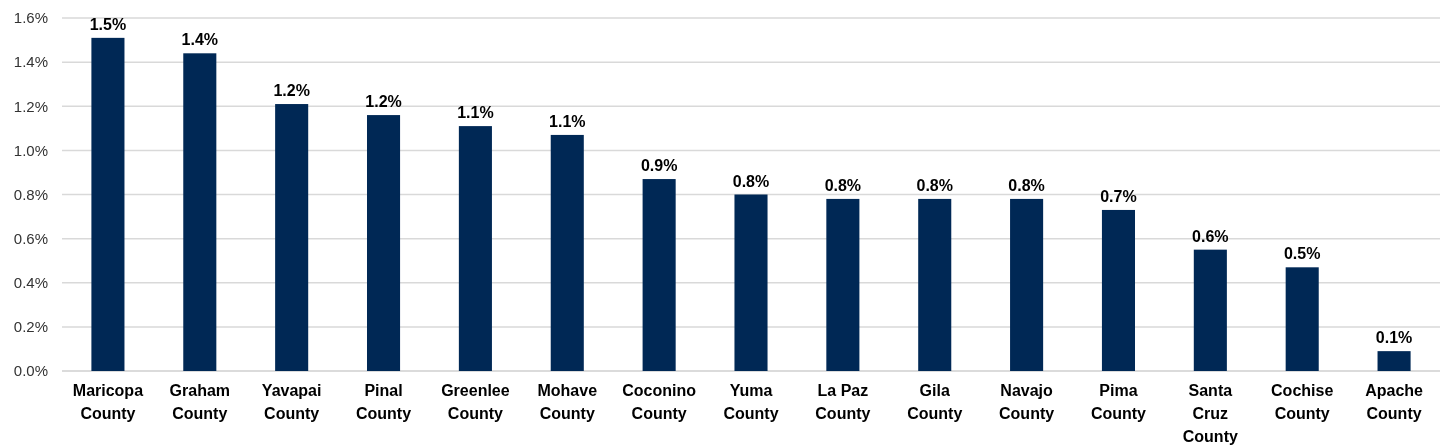 The width and height of the screenshot is (1442, 445). What do you see at coordinates (935, 402) in the screenshot?
I see `x-tick-label: Gila County` at bounding box center [935, 402].